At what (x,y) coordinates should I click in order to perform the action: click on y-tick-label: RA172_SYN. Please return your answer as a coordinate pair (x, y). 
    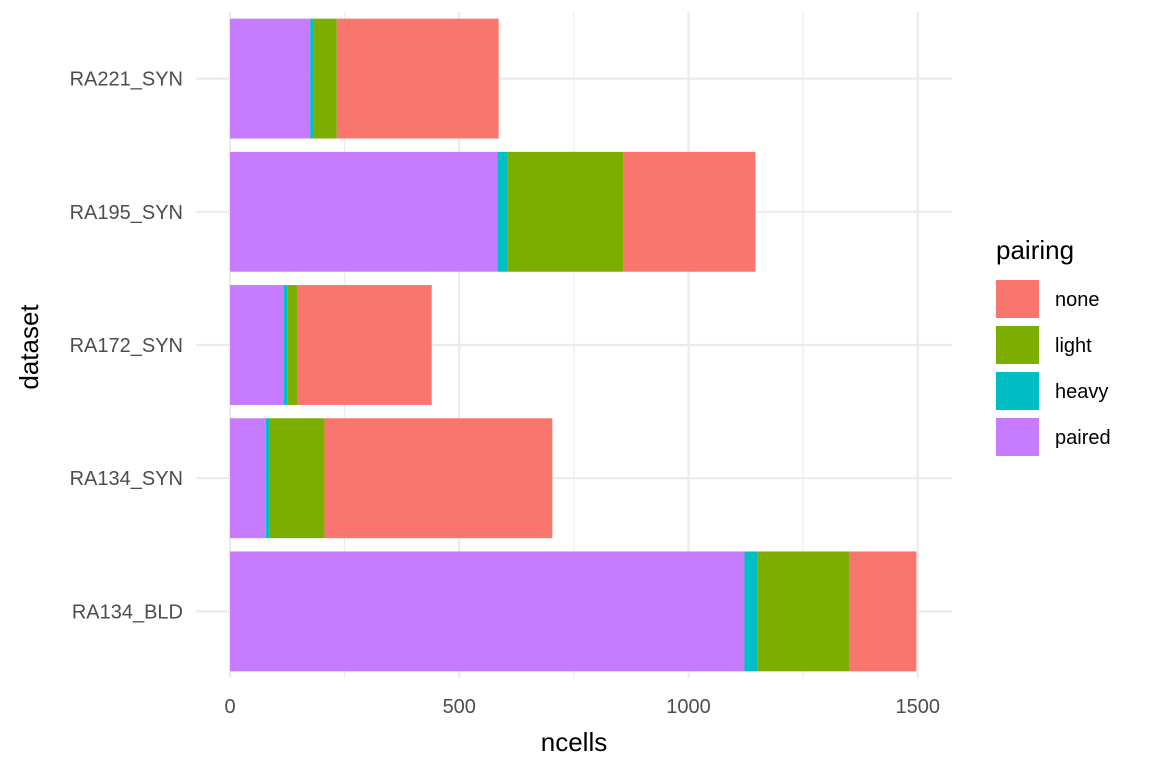
    Looking at the image, I should click on (126, 346).